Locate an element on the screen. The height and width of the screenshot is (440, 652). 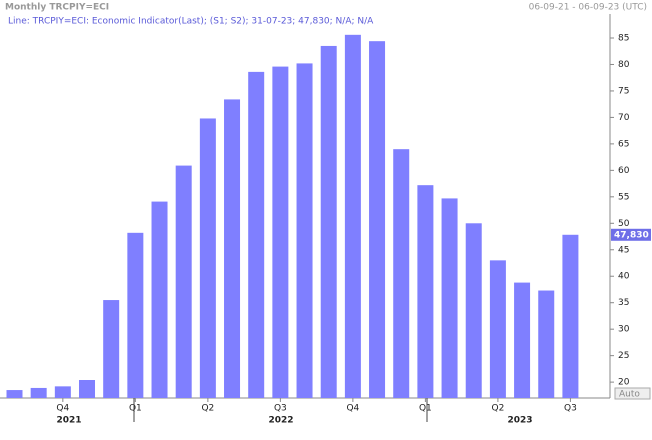
y-tick-label: 45 is located at coordinates (623, 250).